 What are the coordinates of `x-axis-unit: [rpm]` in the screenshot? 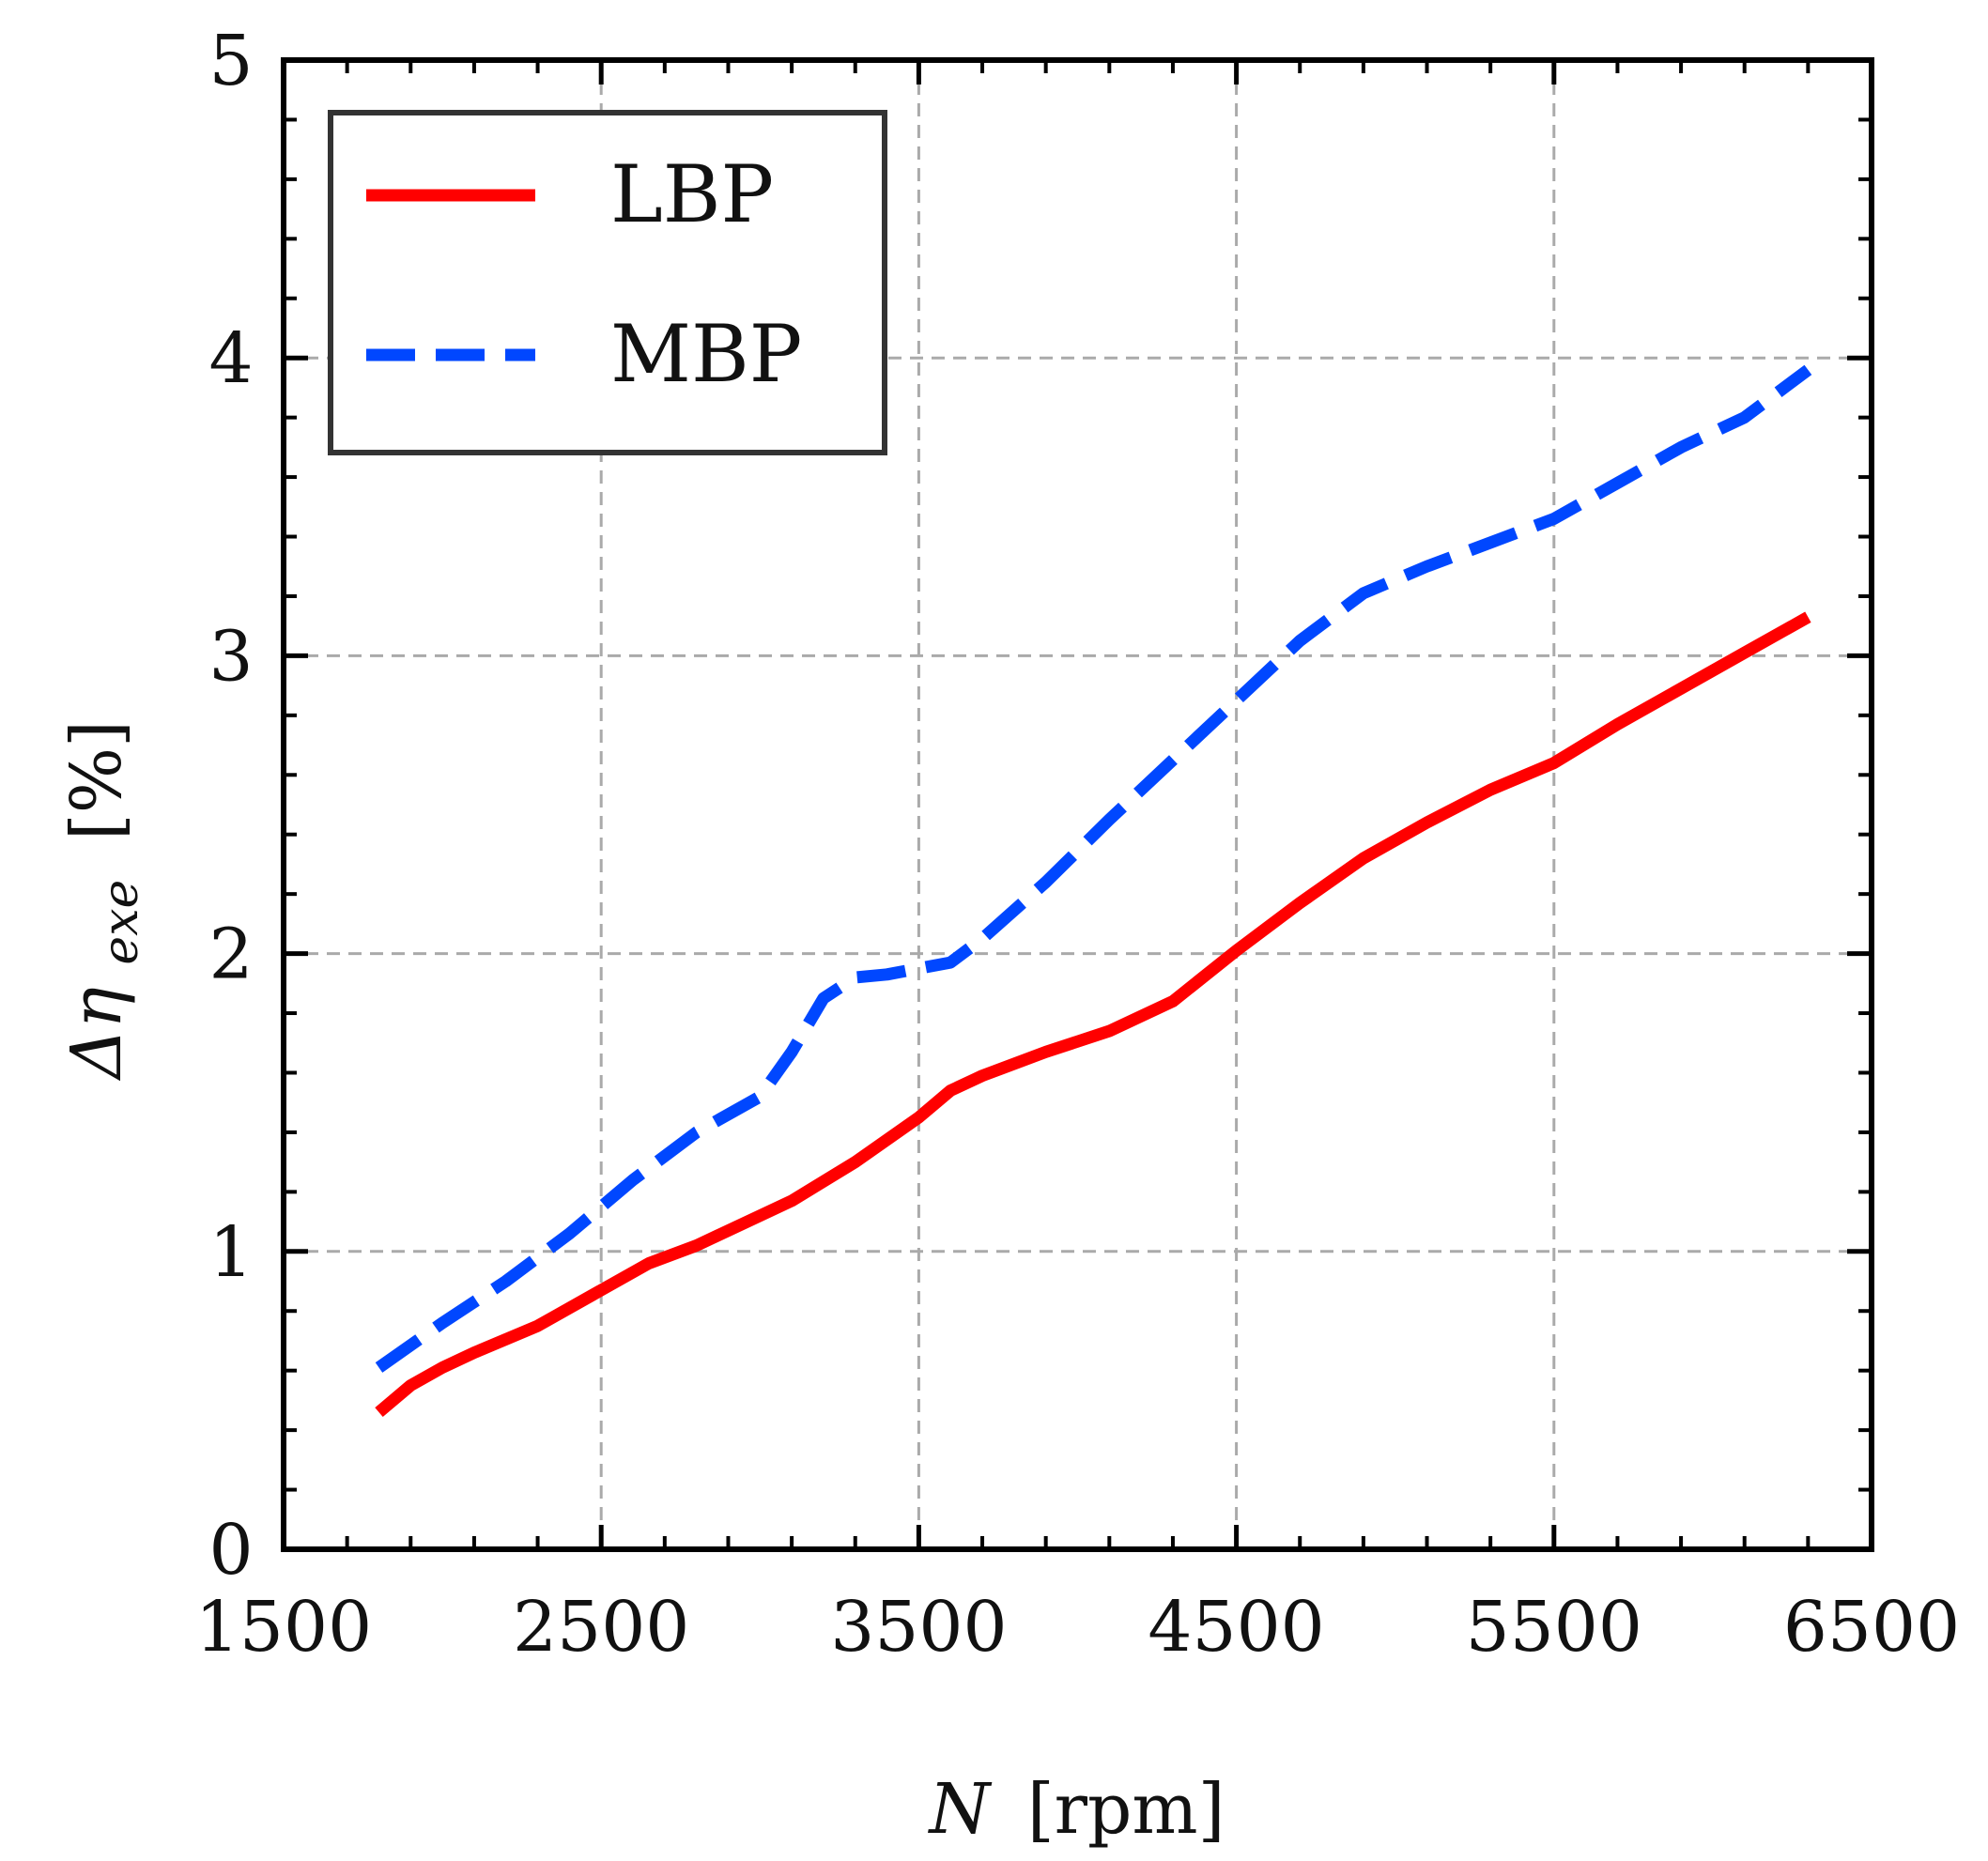 It's located at (1126, 1809).